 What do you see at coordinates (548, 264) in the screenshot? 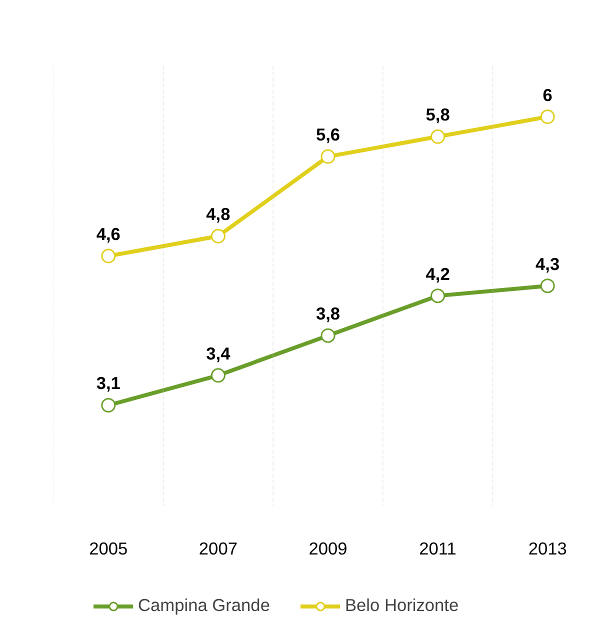
I see `data-label: 4,3` at bounding box center [548, 264].